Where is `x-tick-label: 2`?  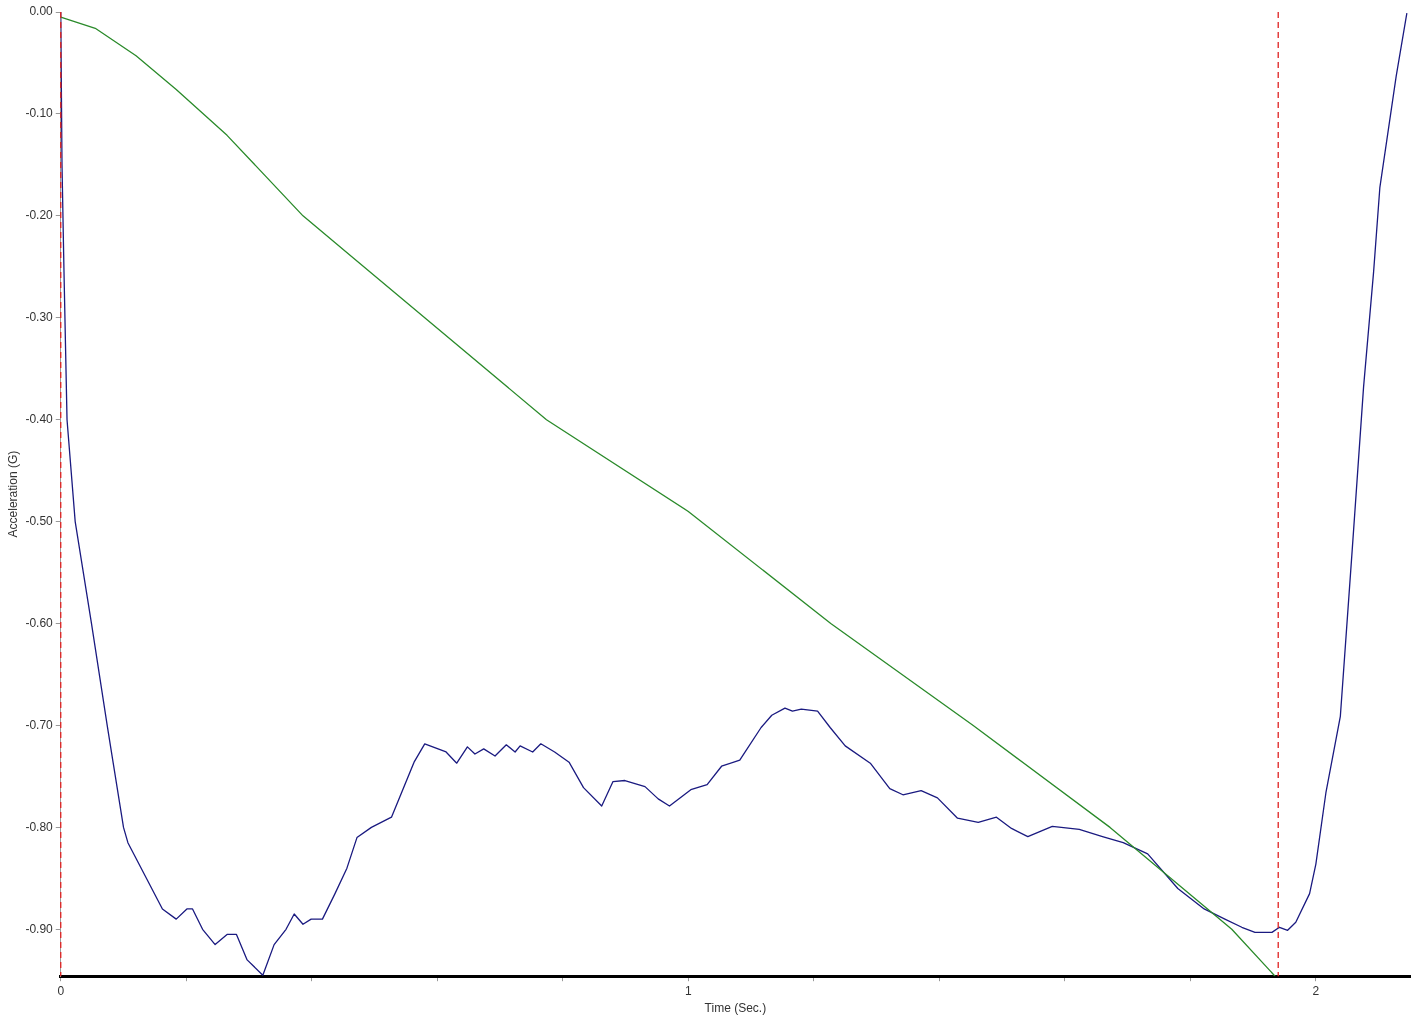 x-tick-label: 2 is located at coordinates (1316, 990).